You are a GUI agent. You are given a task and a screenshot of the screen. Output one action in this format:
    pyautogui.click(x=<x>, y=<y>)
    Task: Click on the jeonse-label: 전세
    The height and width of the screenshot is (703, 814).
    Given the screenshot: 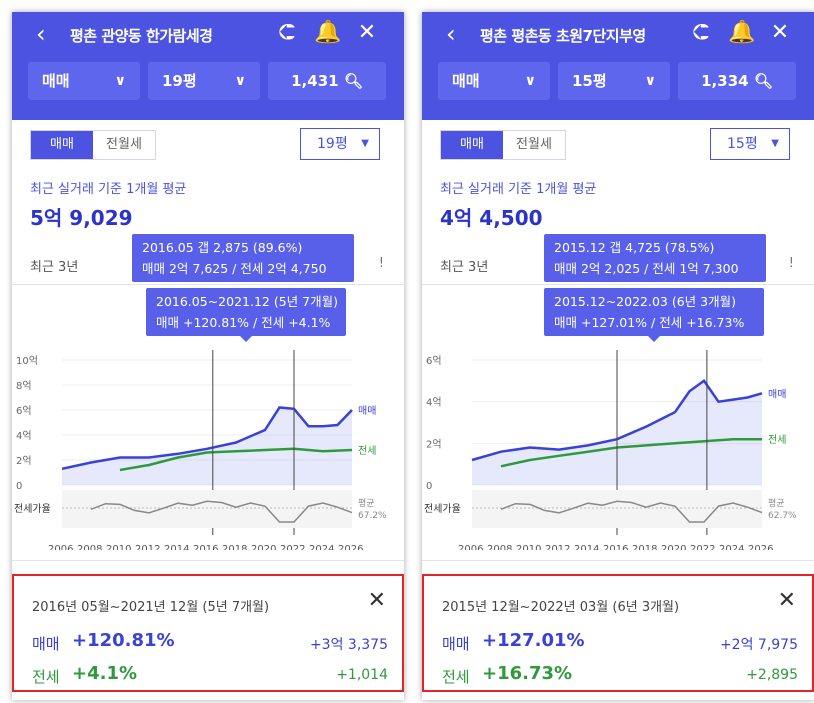 What is the action you would take?
    pyautogui.click(x=456, y=677)
    